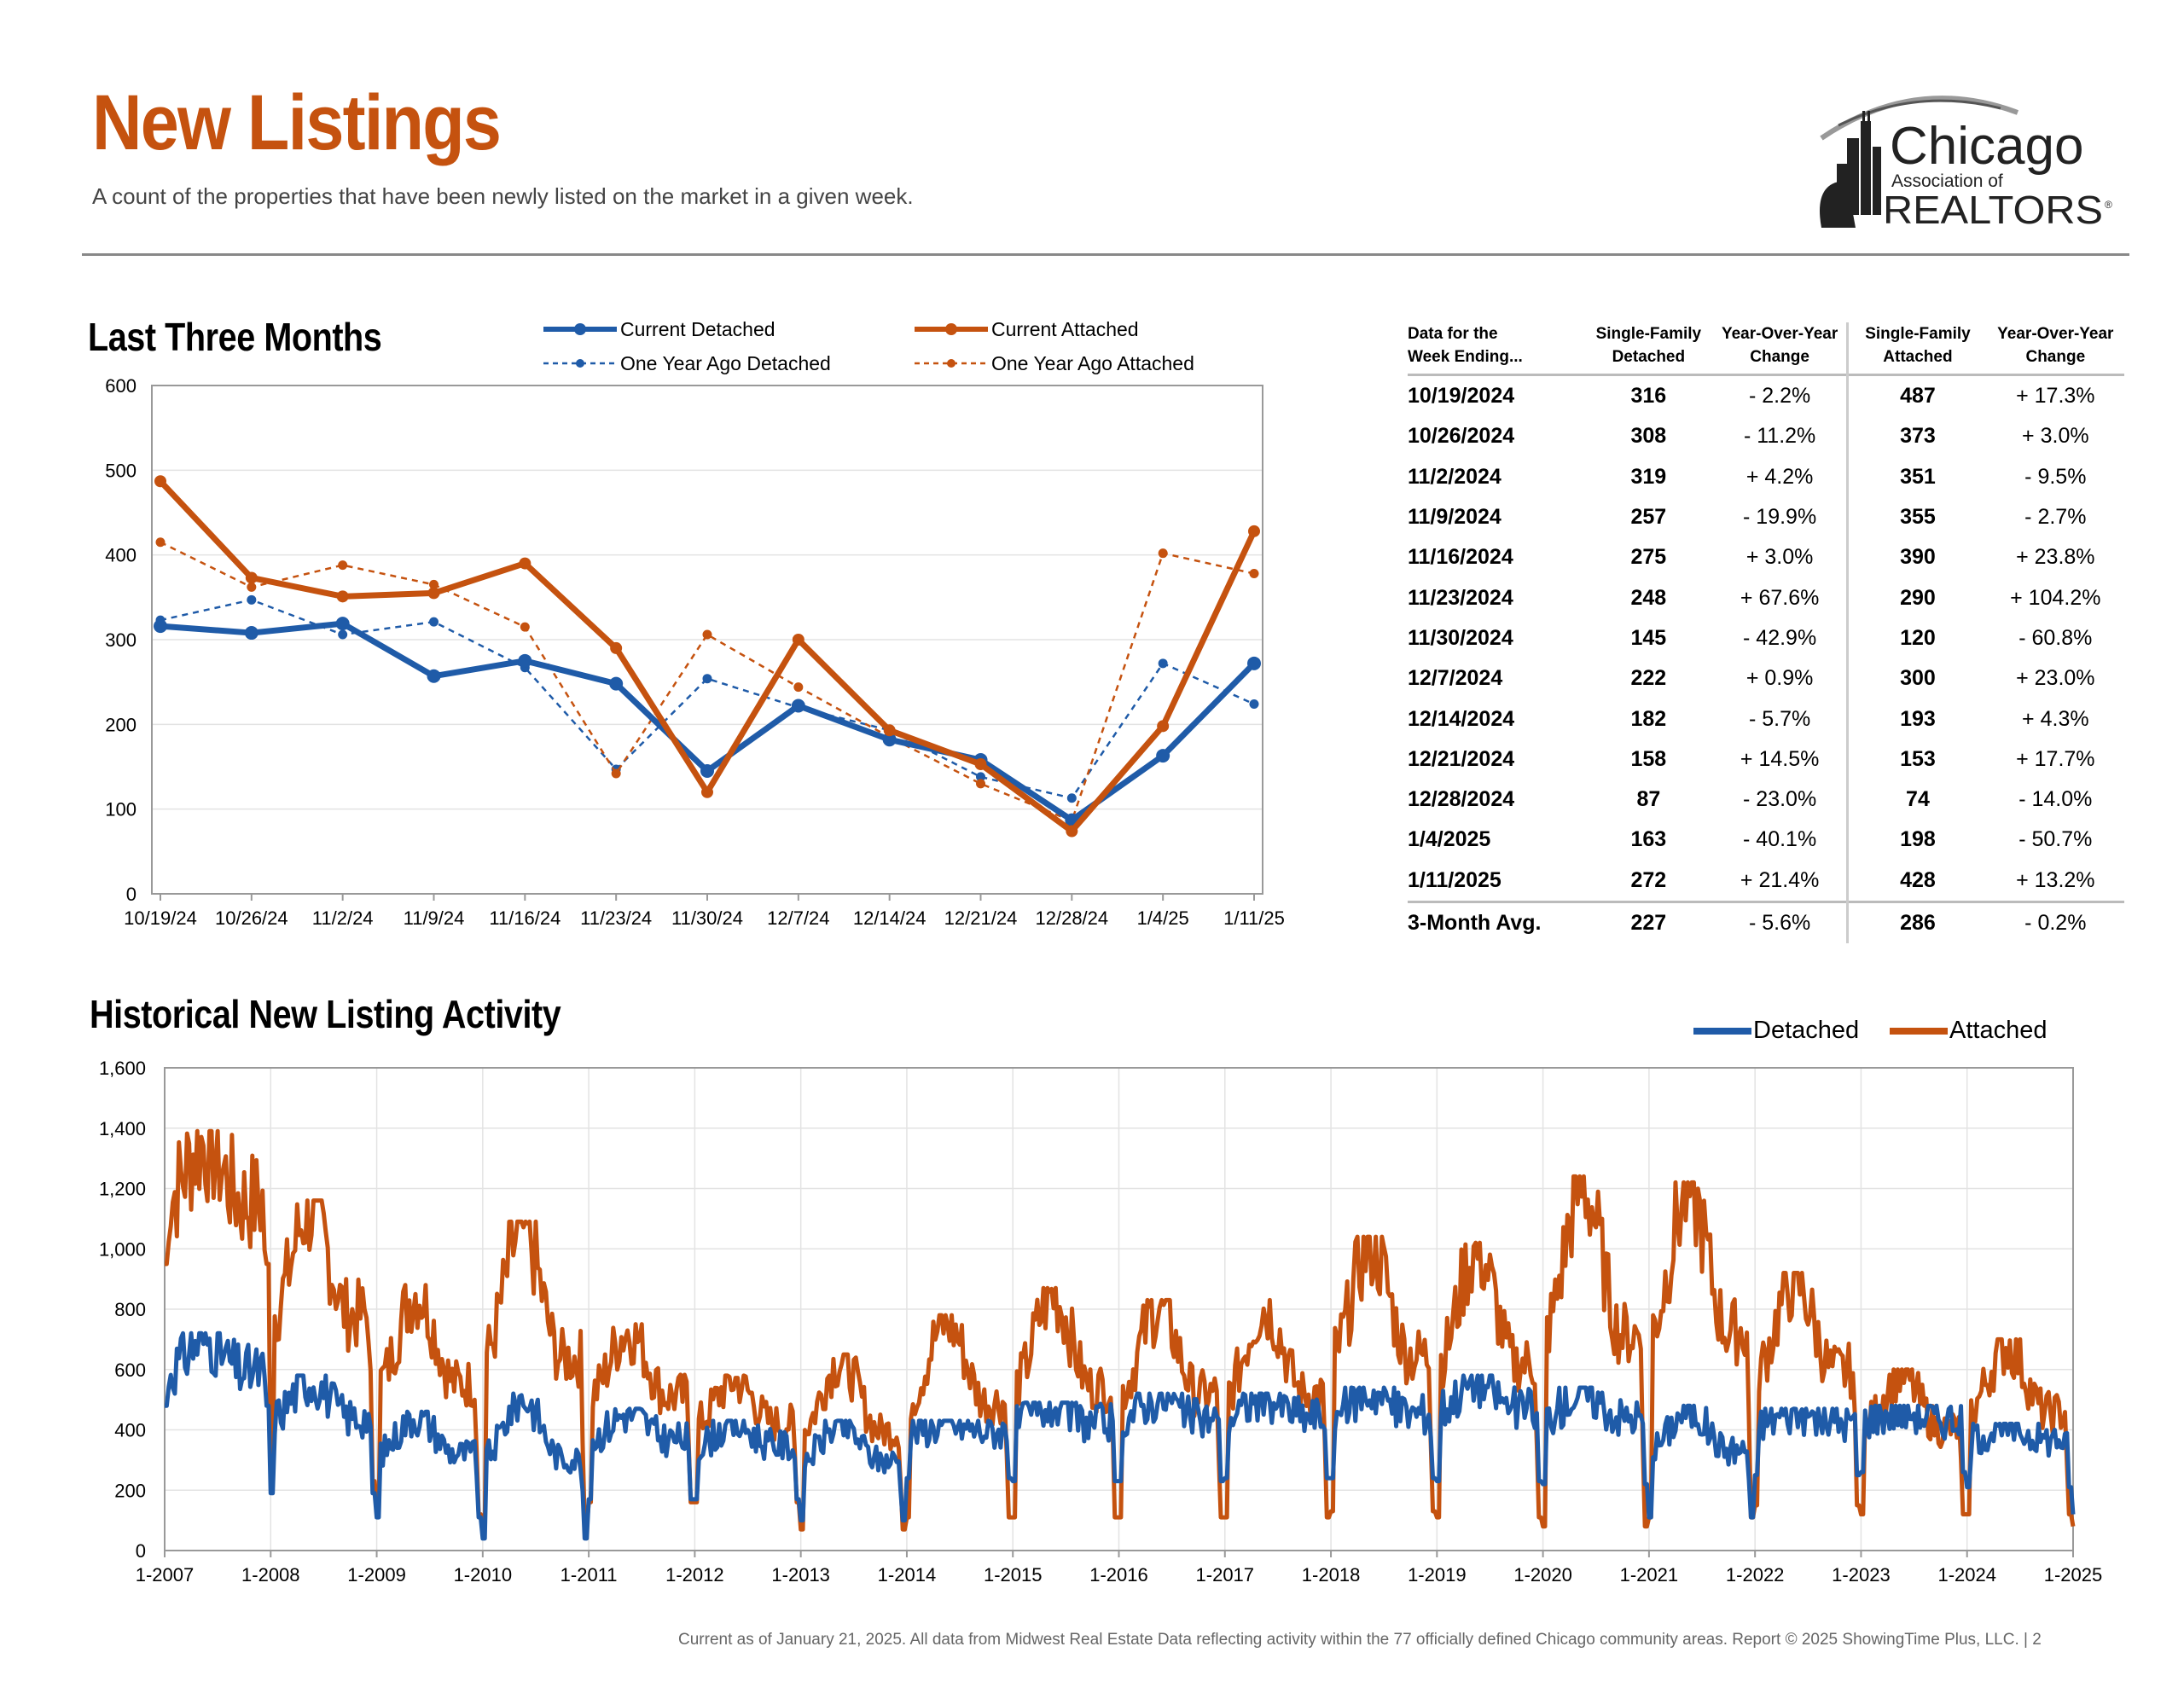 The height and width of the screenshot is (1687, 2184). I want to click on table-cell: + 17.7%, so click(2055, 759).